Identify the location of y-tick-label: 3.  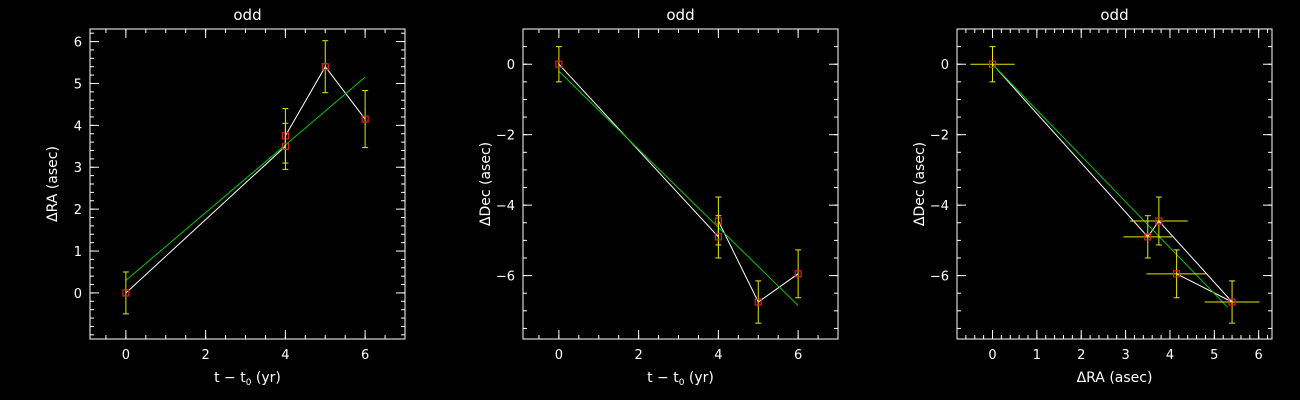
(78, 168).